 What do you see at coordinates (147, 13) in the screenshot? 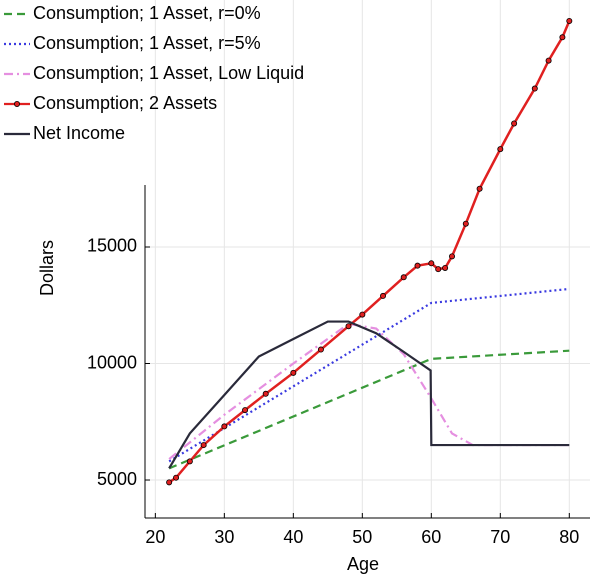
I see `legend-label: Consumption; 1 Asset, r=0%` at bounding box center [147, 13].